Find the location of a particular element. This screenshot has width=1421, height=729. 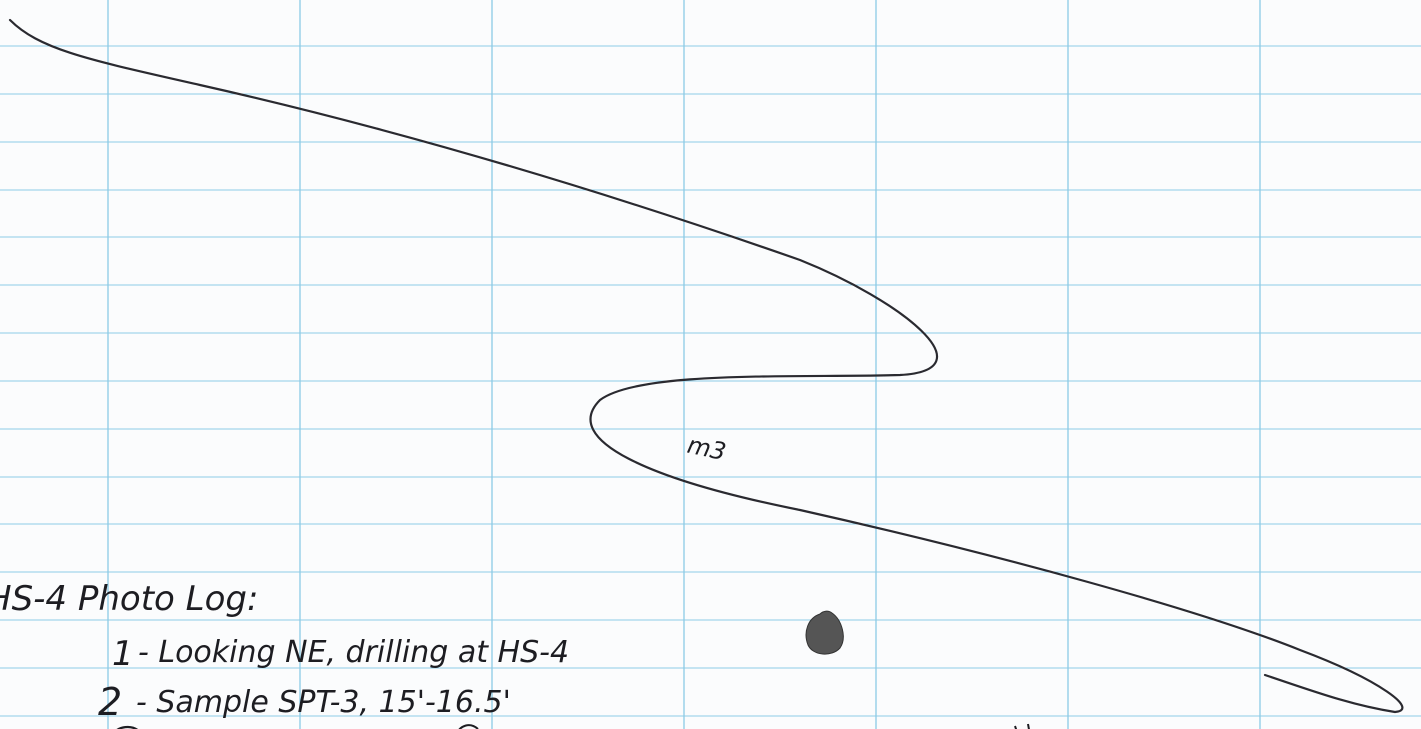

photo-log-entry-1: 1 - Looking NE, drilling at HS-4 is located at coordinates (340, 654).